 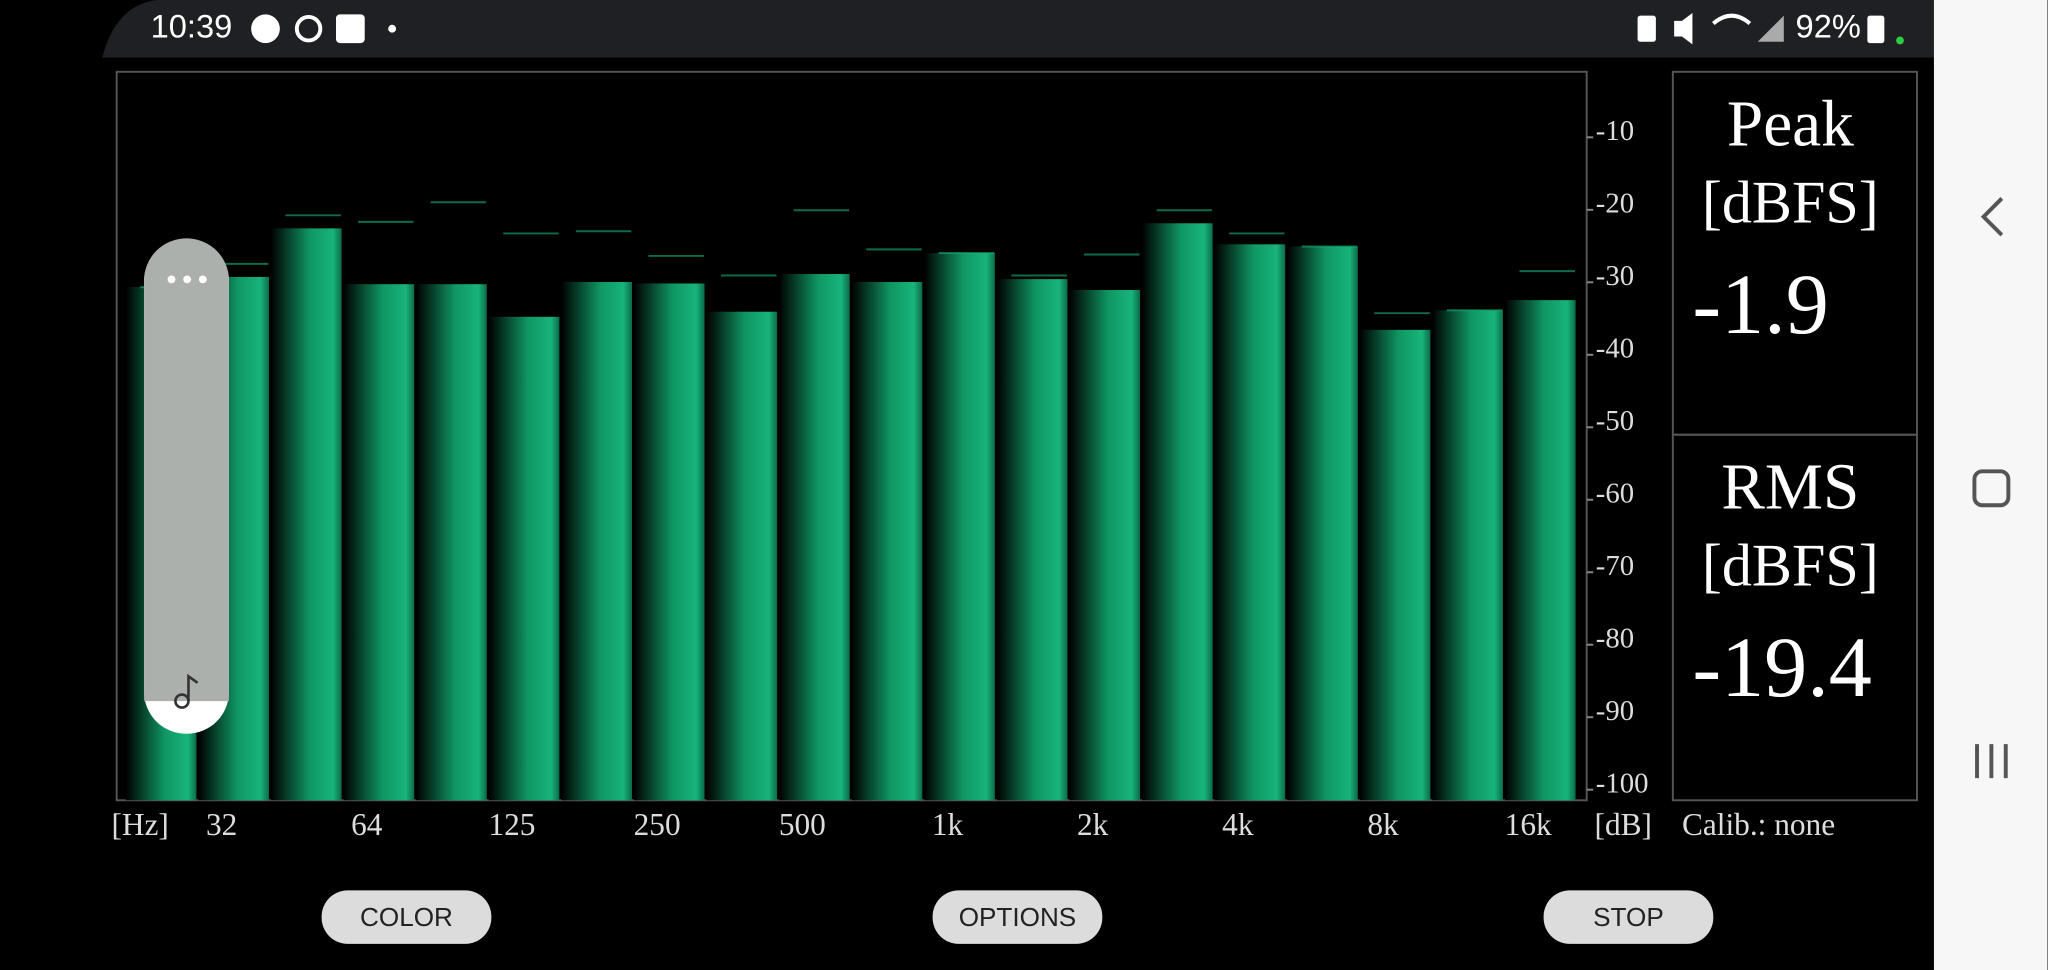 I want to click on stop-button-label: STOP, so click(x=1628, y=917).